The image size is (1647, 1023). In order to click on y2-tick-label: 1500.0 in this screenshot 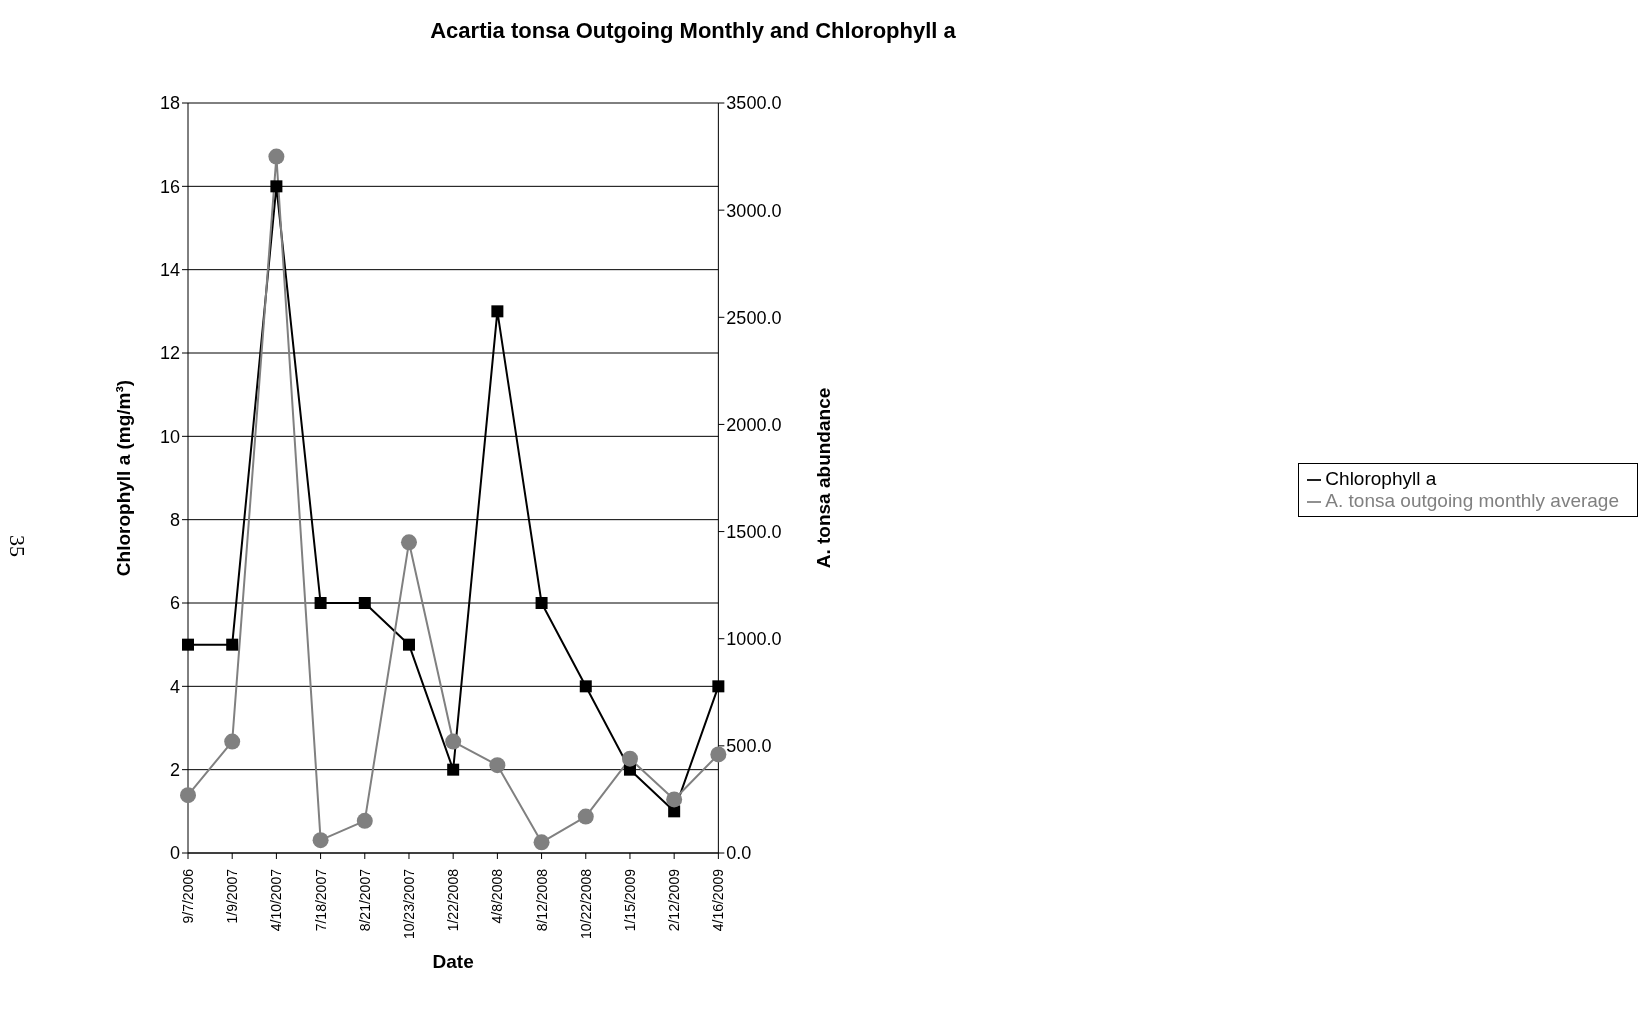, I will do `click(754, 531)`.